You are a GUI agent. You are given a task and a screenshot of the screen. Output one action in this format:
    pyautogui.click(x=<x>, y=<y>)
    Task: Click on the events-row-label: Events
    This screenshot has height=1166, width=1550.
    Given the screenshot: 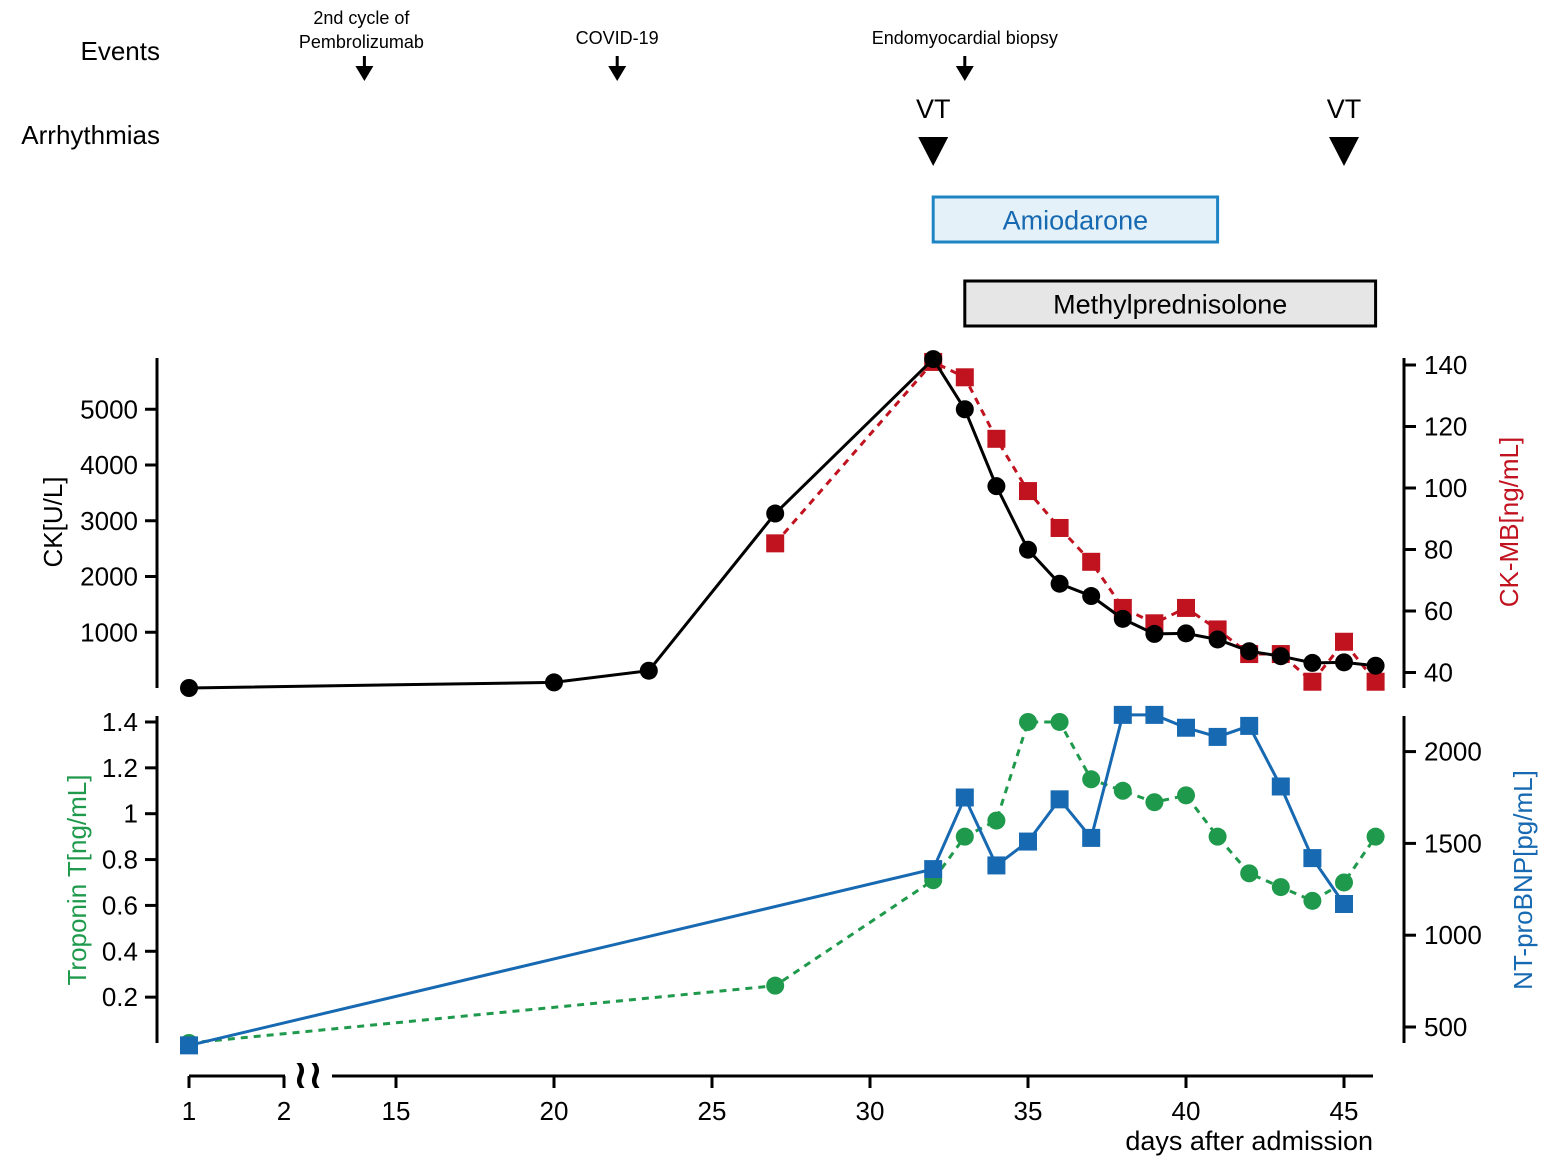 What is the action you would take?
    pyautogui.click(x=121, y=51)
    